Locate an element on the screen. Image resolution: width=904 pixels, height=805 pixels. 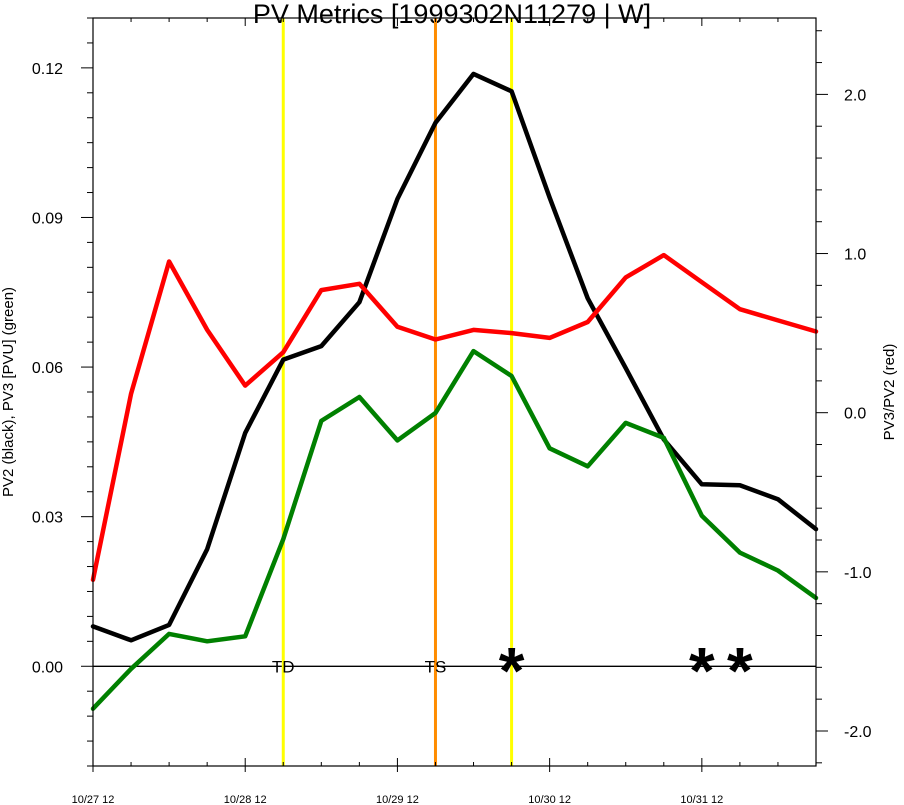
y-left-tick-label: 0.06 is located at coordinates (47, 368).